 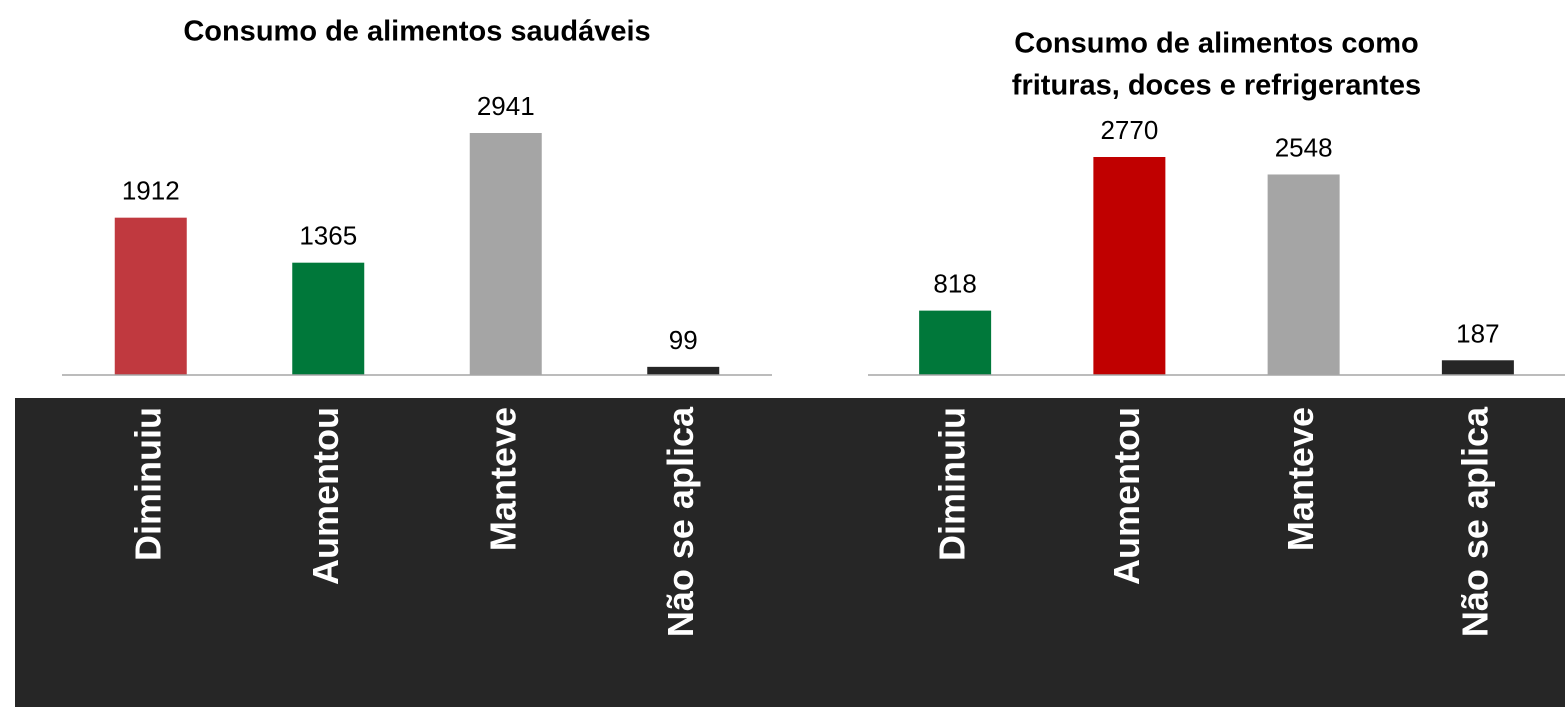 I want to click on value-label: 818, so click(x=954, y=284).